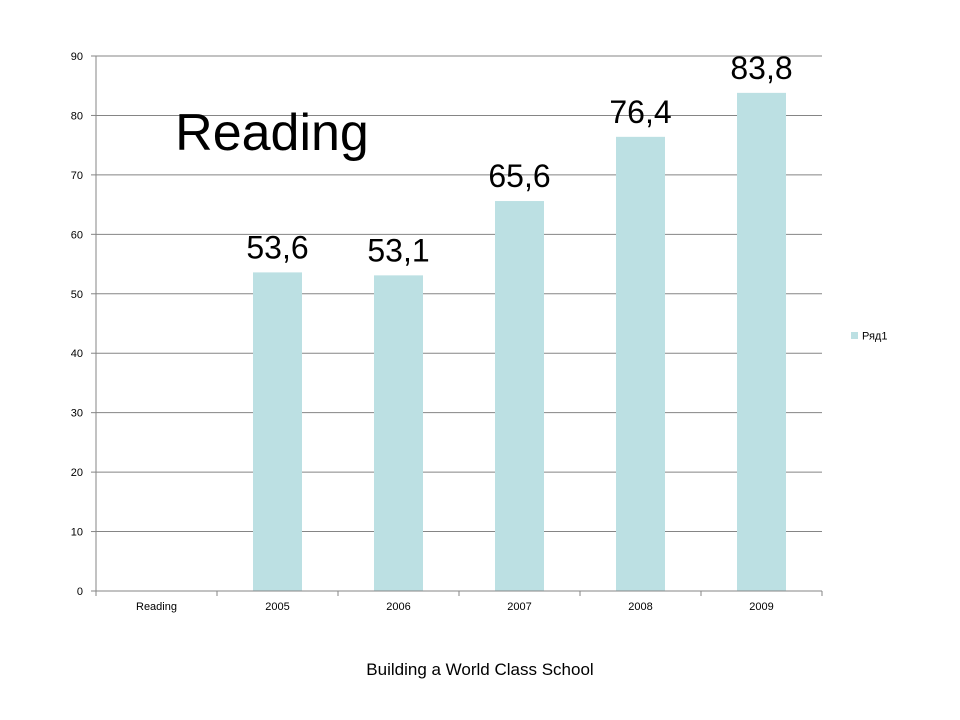 This screenshot has width=960, height=720. I want to click on data-label: 65,6, so click(519, 176).